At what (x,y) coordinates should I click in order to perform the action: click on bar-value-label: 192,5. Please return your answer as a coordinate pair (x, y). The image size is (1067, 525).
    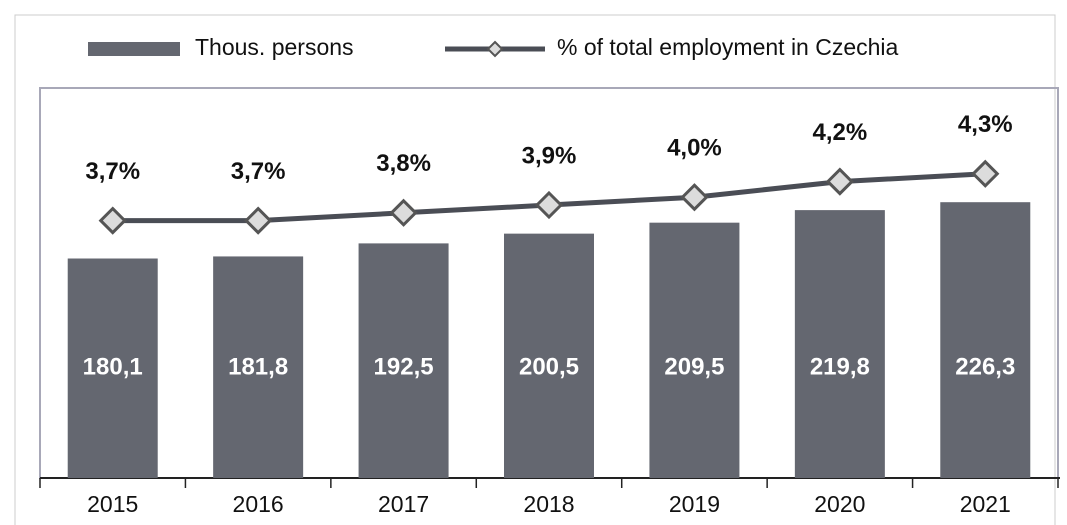
    Looking at the image, I should click on (404, 366).